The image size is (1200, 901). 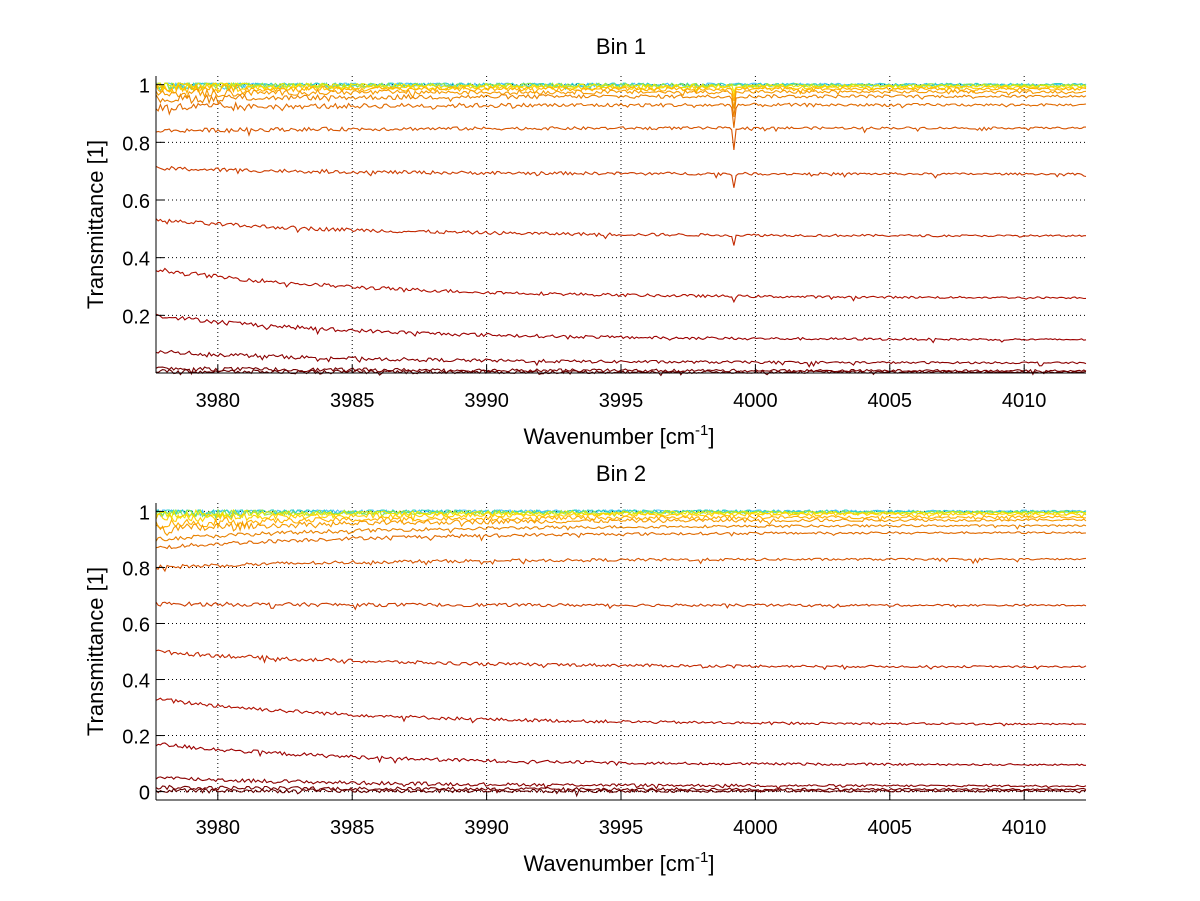 I want to click on chart-title: Bin 1, so click(x=621, y=46).